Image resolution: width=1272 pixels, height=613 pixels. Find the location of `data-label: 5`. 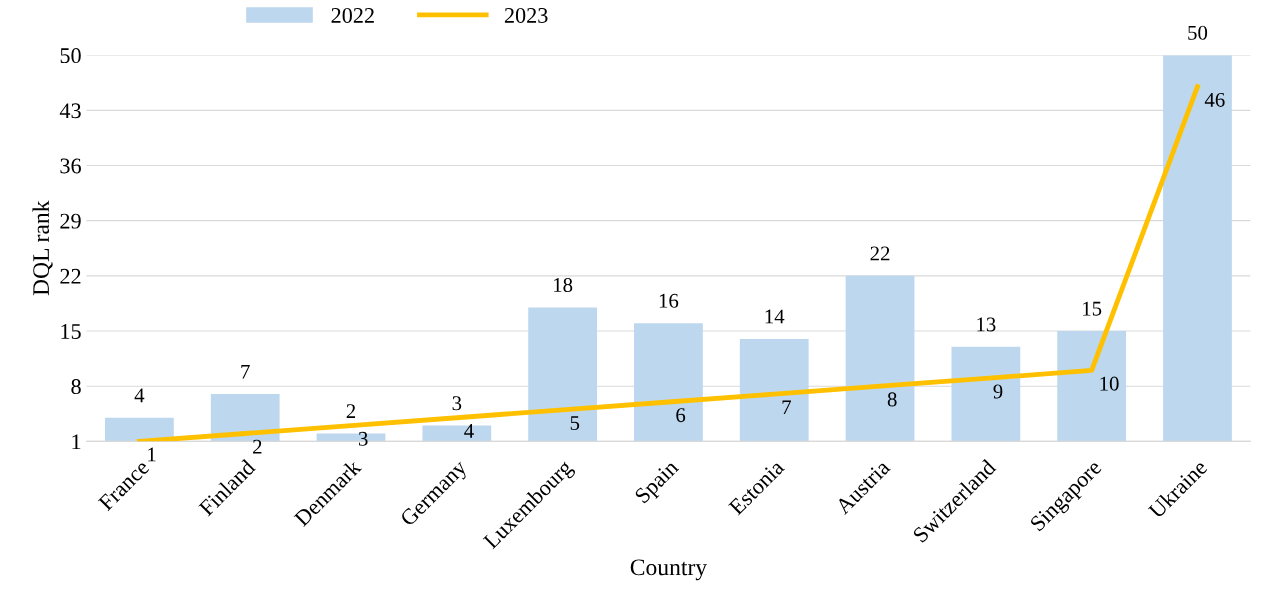

data-label: 5 is located at coordinates (575, 423).